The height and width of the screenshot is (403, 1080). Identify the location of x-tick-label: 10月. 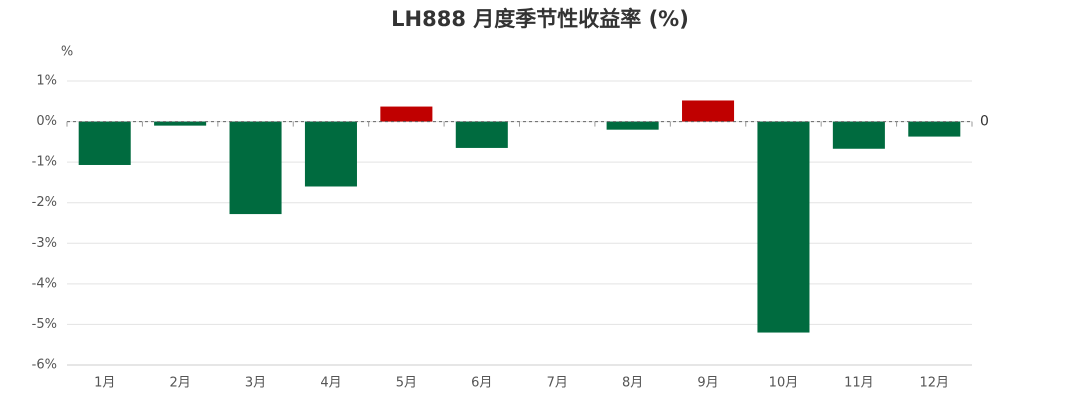
(784, 383).